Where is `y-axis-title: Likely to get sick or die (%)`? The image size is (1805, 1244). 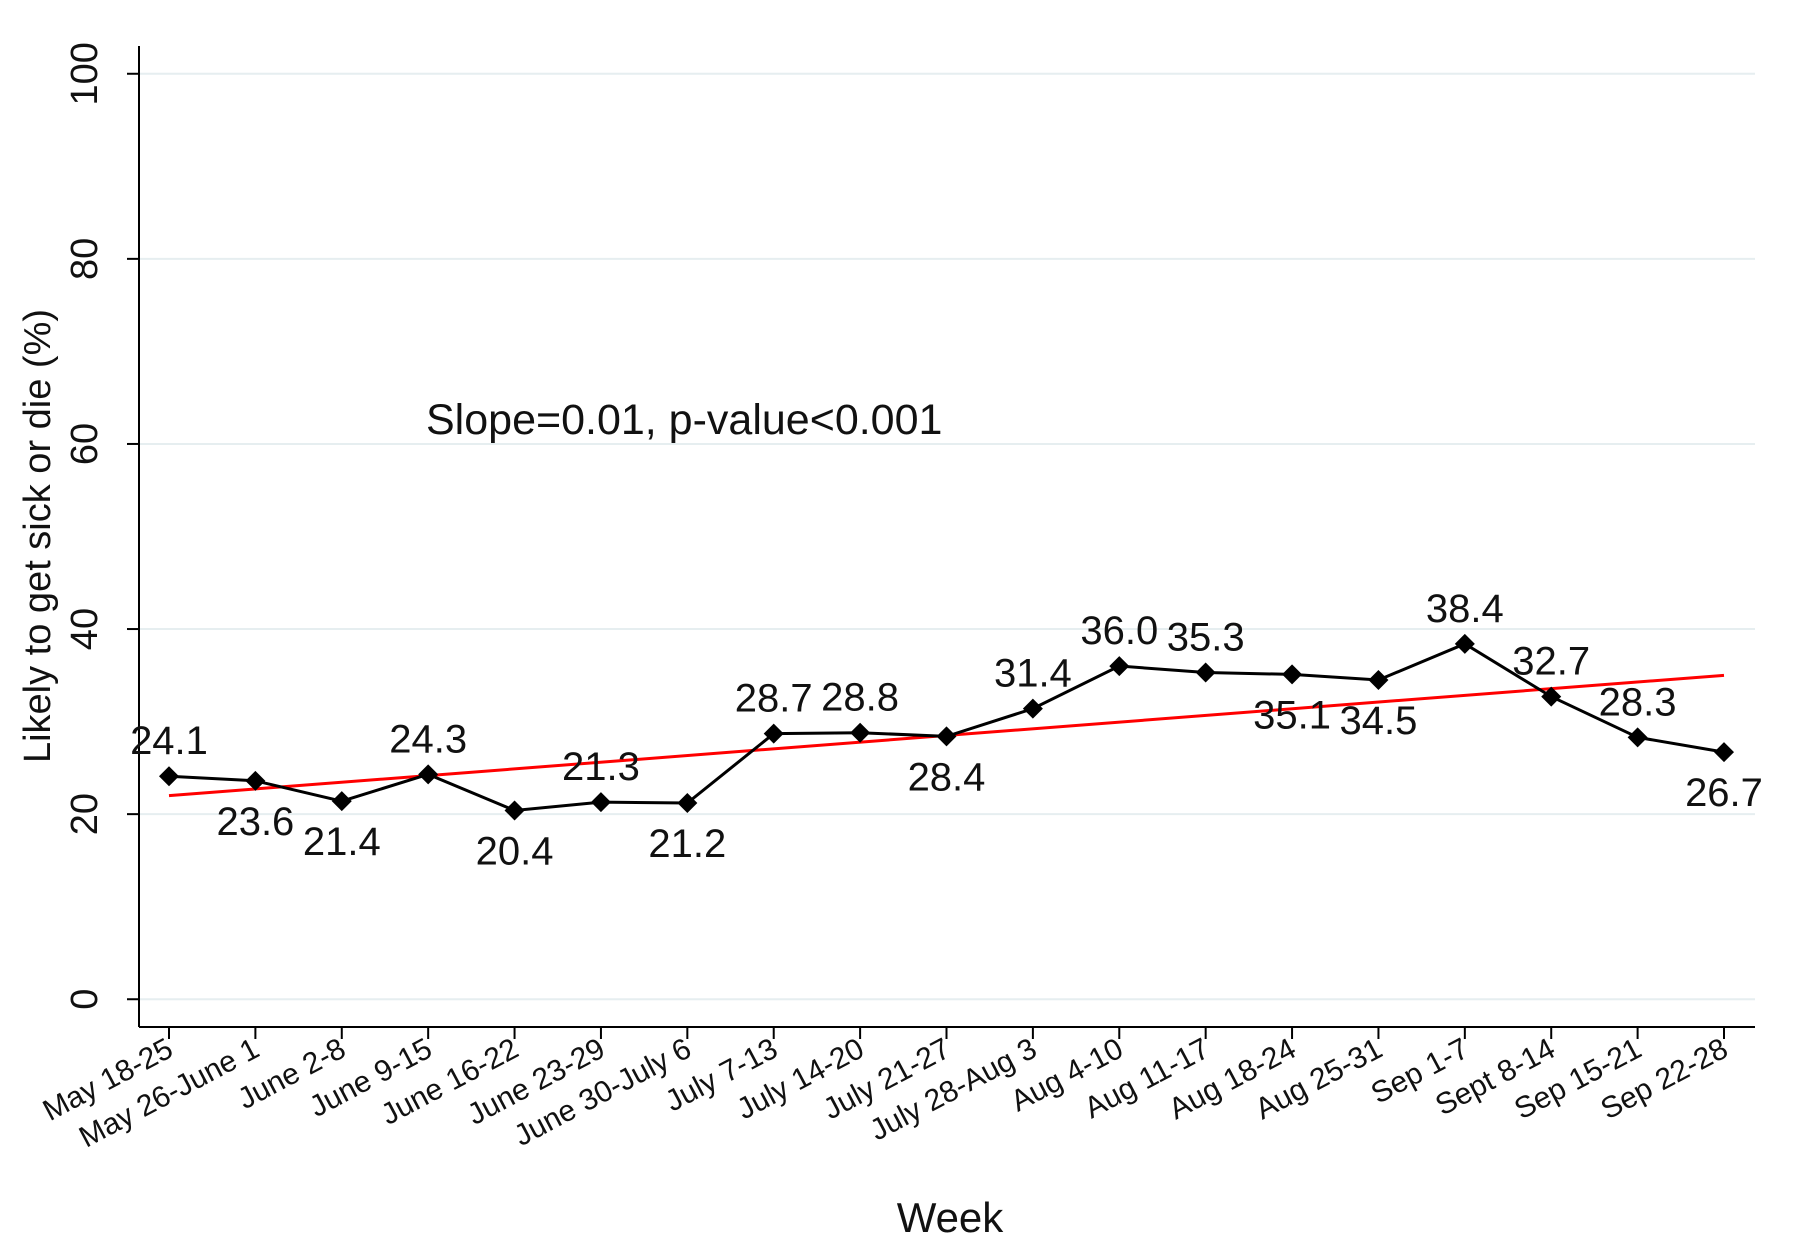 y-axis-title: Likely to get sick or die (%) is located at coordinates (38, 536).